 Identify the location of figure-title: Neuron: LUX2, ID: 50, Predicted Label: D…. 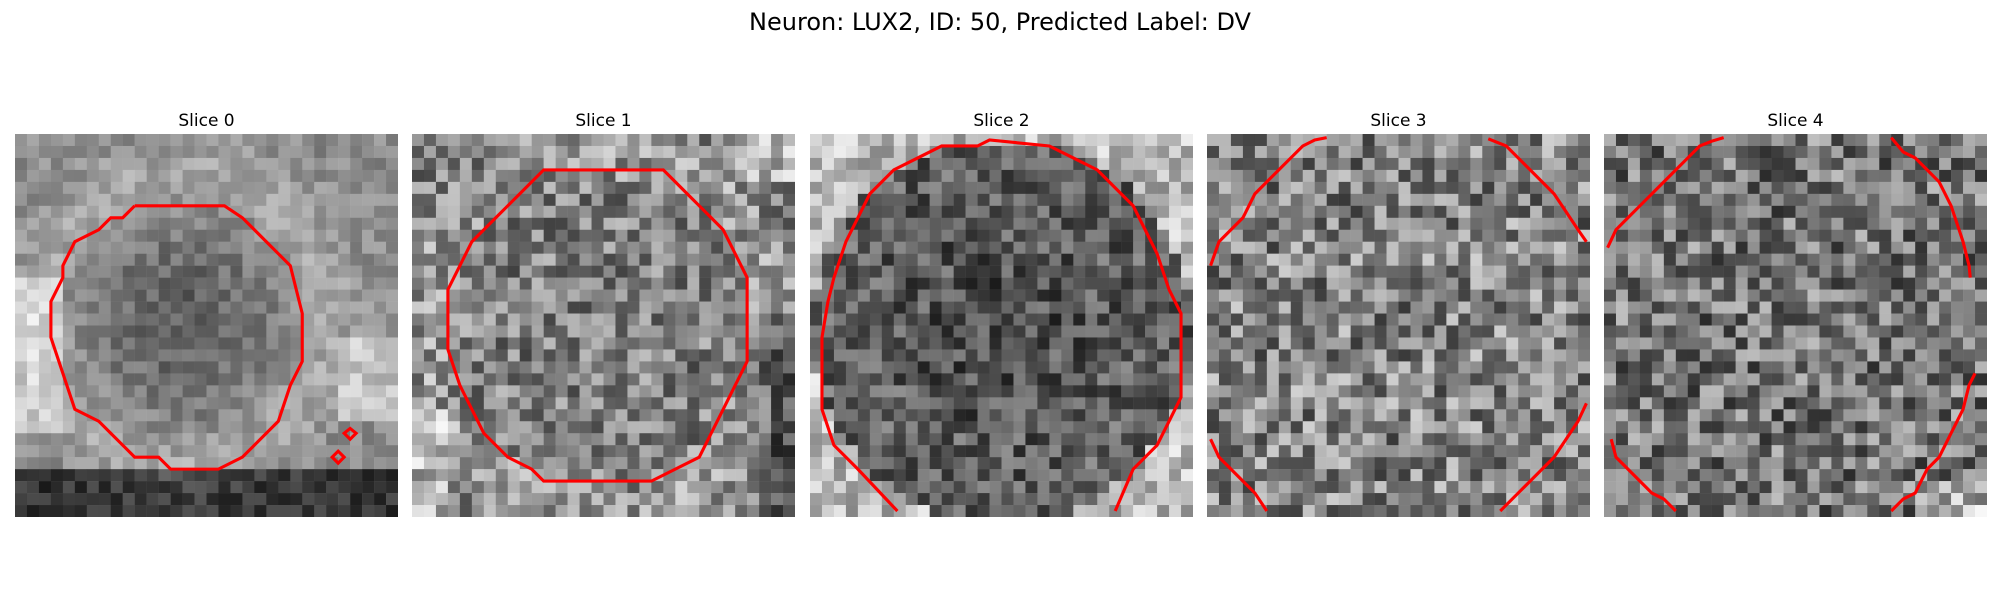
(1000, 22).